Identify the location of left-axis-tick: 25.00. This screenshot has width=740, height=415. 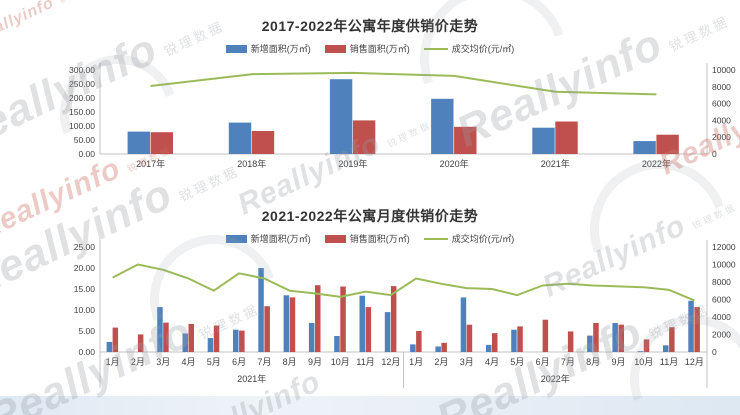
(85, 247).